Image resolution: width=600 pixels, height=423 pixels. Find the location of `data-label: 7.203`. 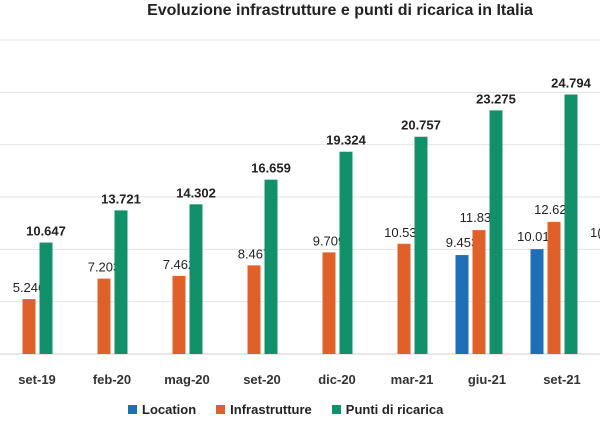

data-label: 7.203 is located at coordinates (104, 267).